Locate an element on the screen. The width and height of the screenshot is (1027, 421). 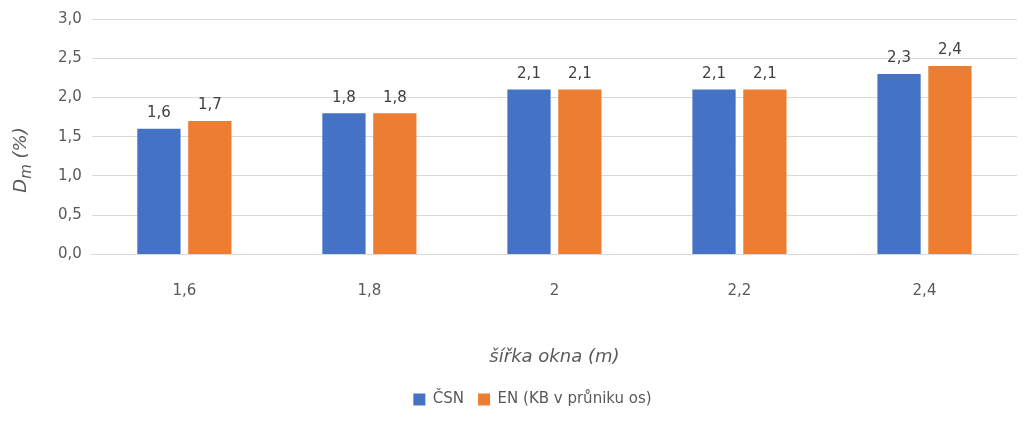
y-tick-label: 0,5 is located at coordinates (70, 214).